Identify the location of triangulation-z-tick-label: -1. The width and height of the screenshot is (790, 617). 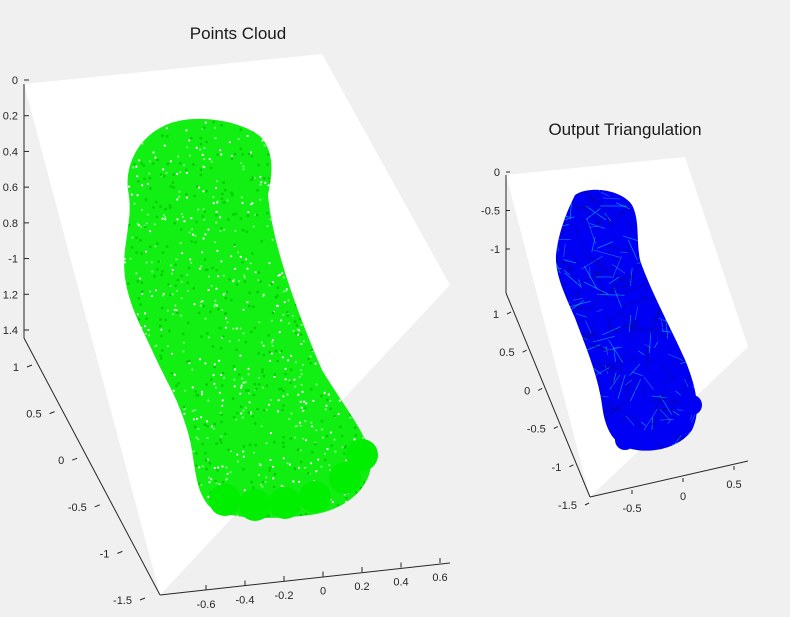
(495, 250).